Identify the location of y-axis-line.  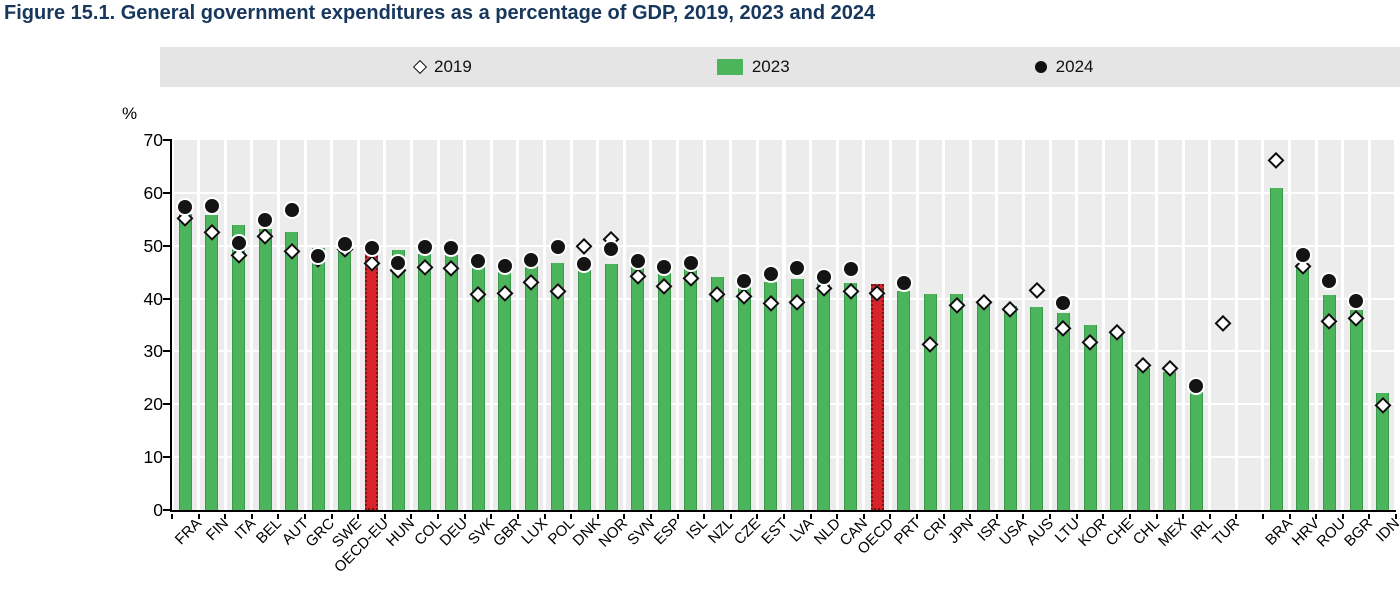
(171, 325).